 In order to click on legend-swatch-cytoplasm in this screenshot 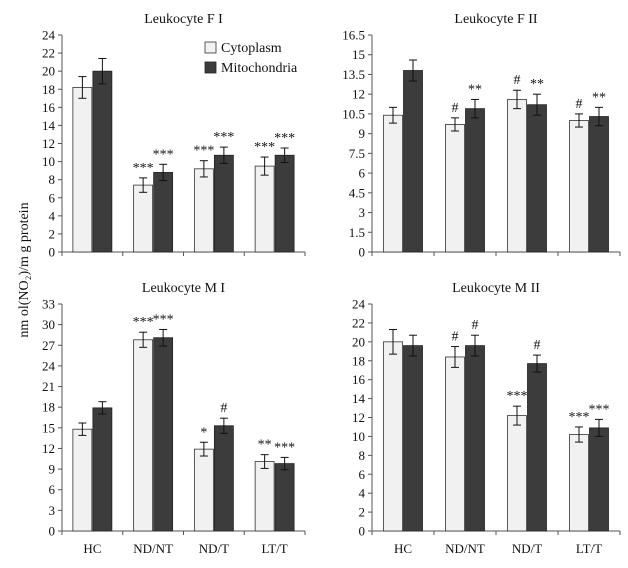, I will do `click(210, 47)`.